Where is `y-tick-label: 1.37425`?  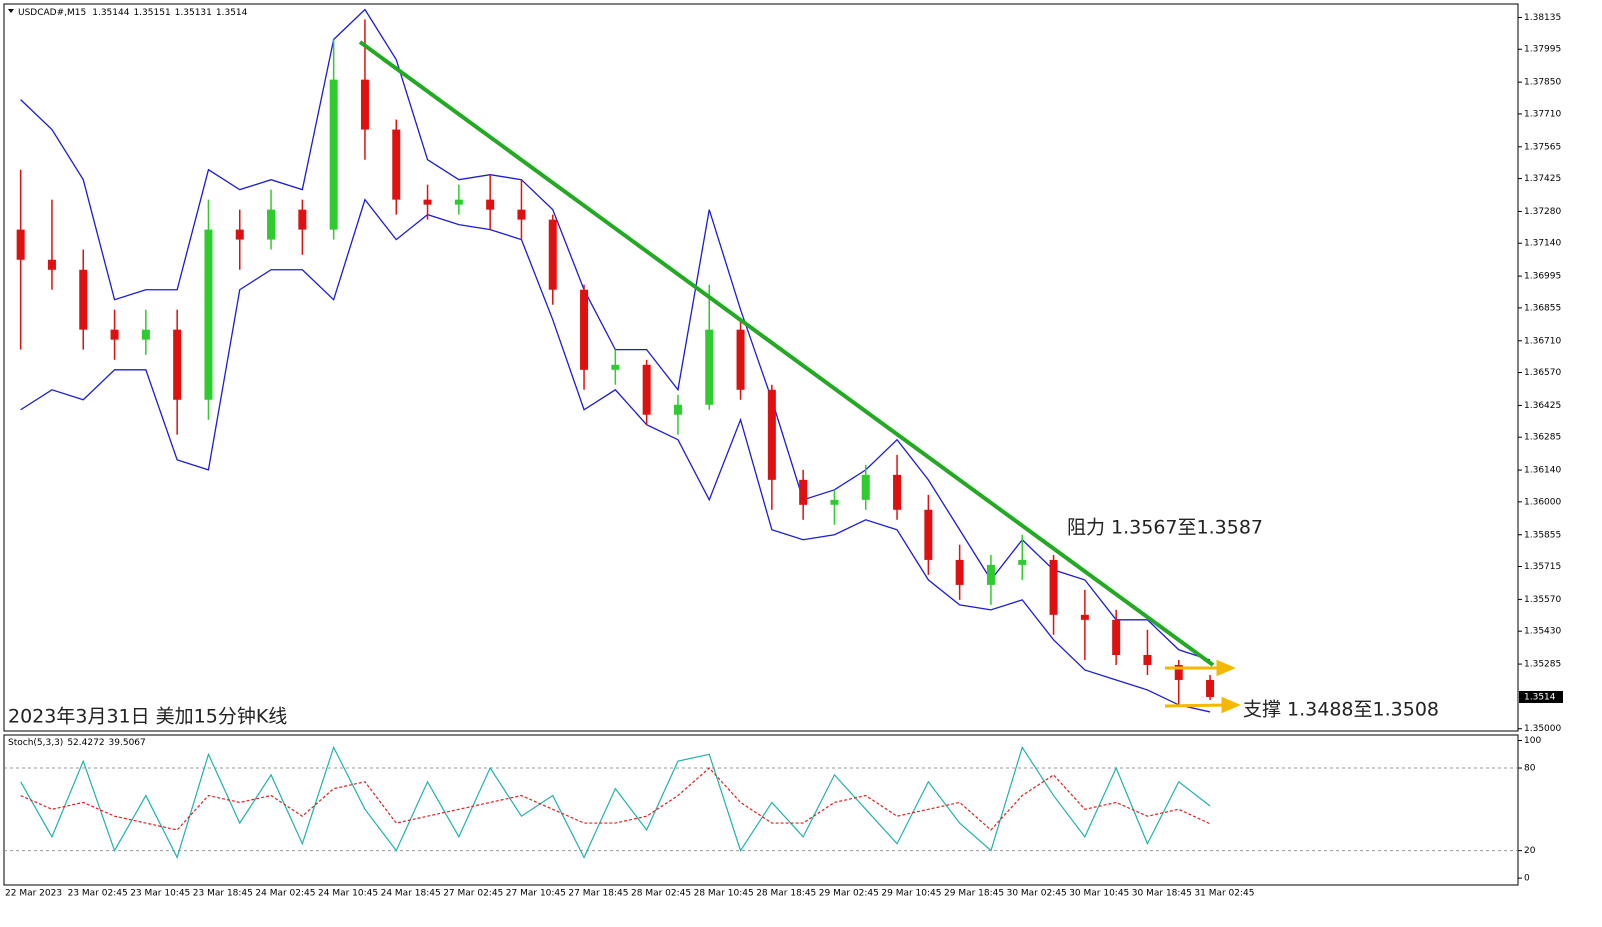 y-tick-label: 1.37425 is located at coordinates (1542, 179).